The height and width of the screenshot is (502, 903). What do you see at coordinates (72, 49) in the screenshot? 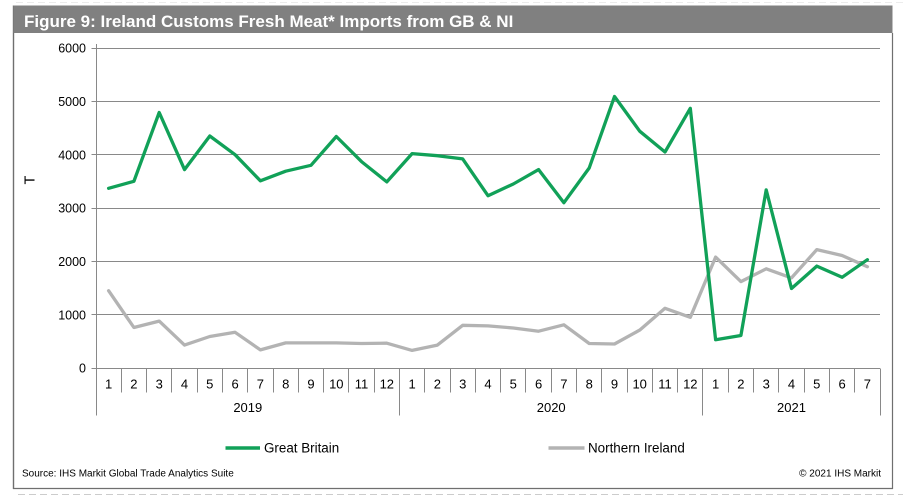
I see `svg-text: 6000` at bounding box center [72, 49].